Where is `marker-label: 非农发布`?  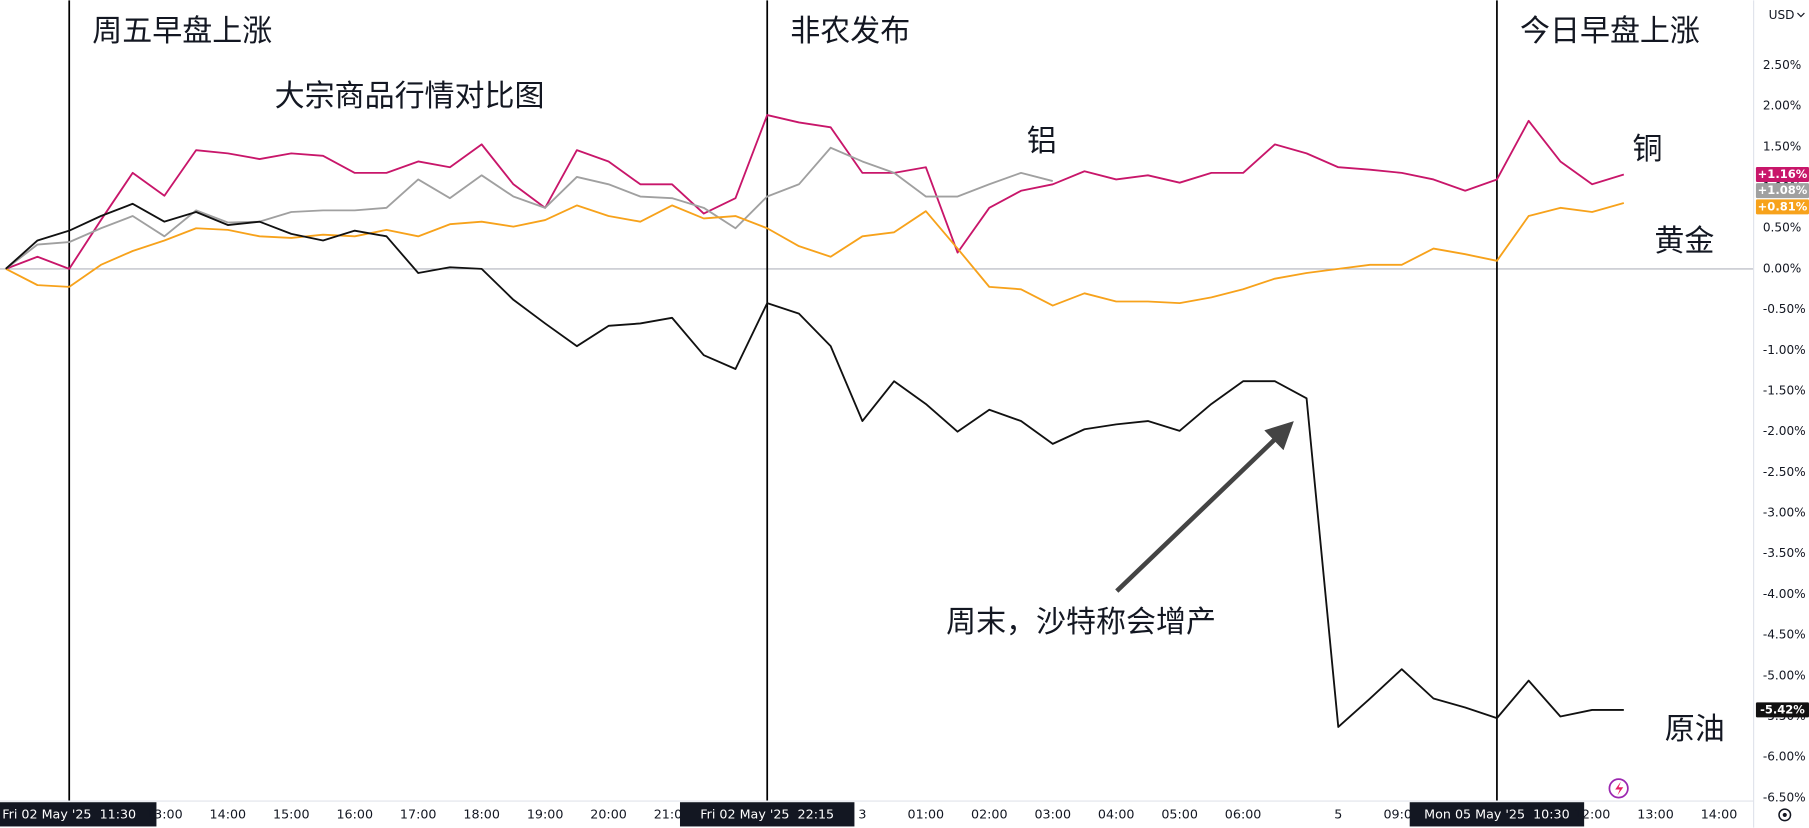 marker-label: 非农发布 is located at coordinates (850, 31).